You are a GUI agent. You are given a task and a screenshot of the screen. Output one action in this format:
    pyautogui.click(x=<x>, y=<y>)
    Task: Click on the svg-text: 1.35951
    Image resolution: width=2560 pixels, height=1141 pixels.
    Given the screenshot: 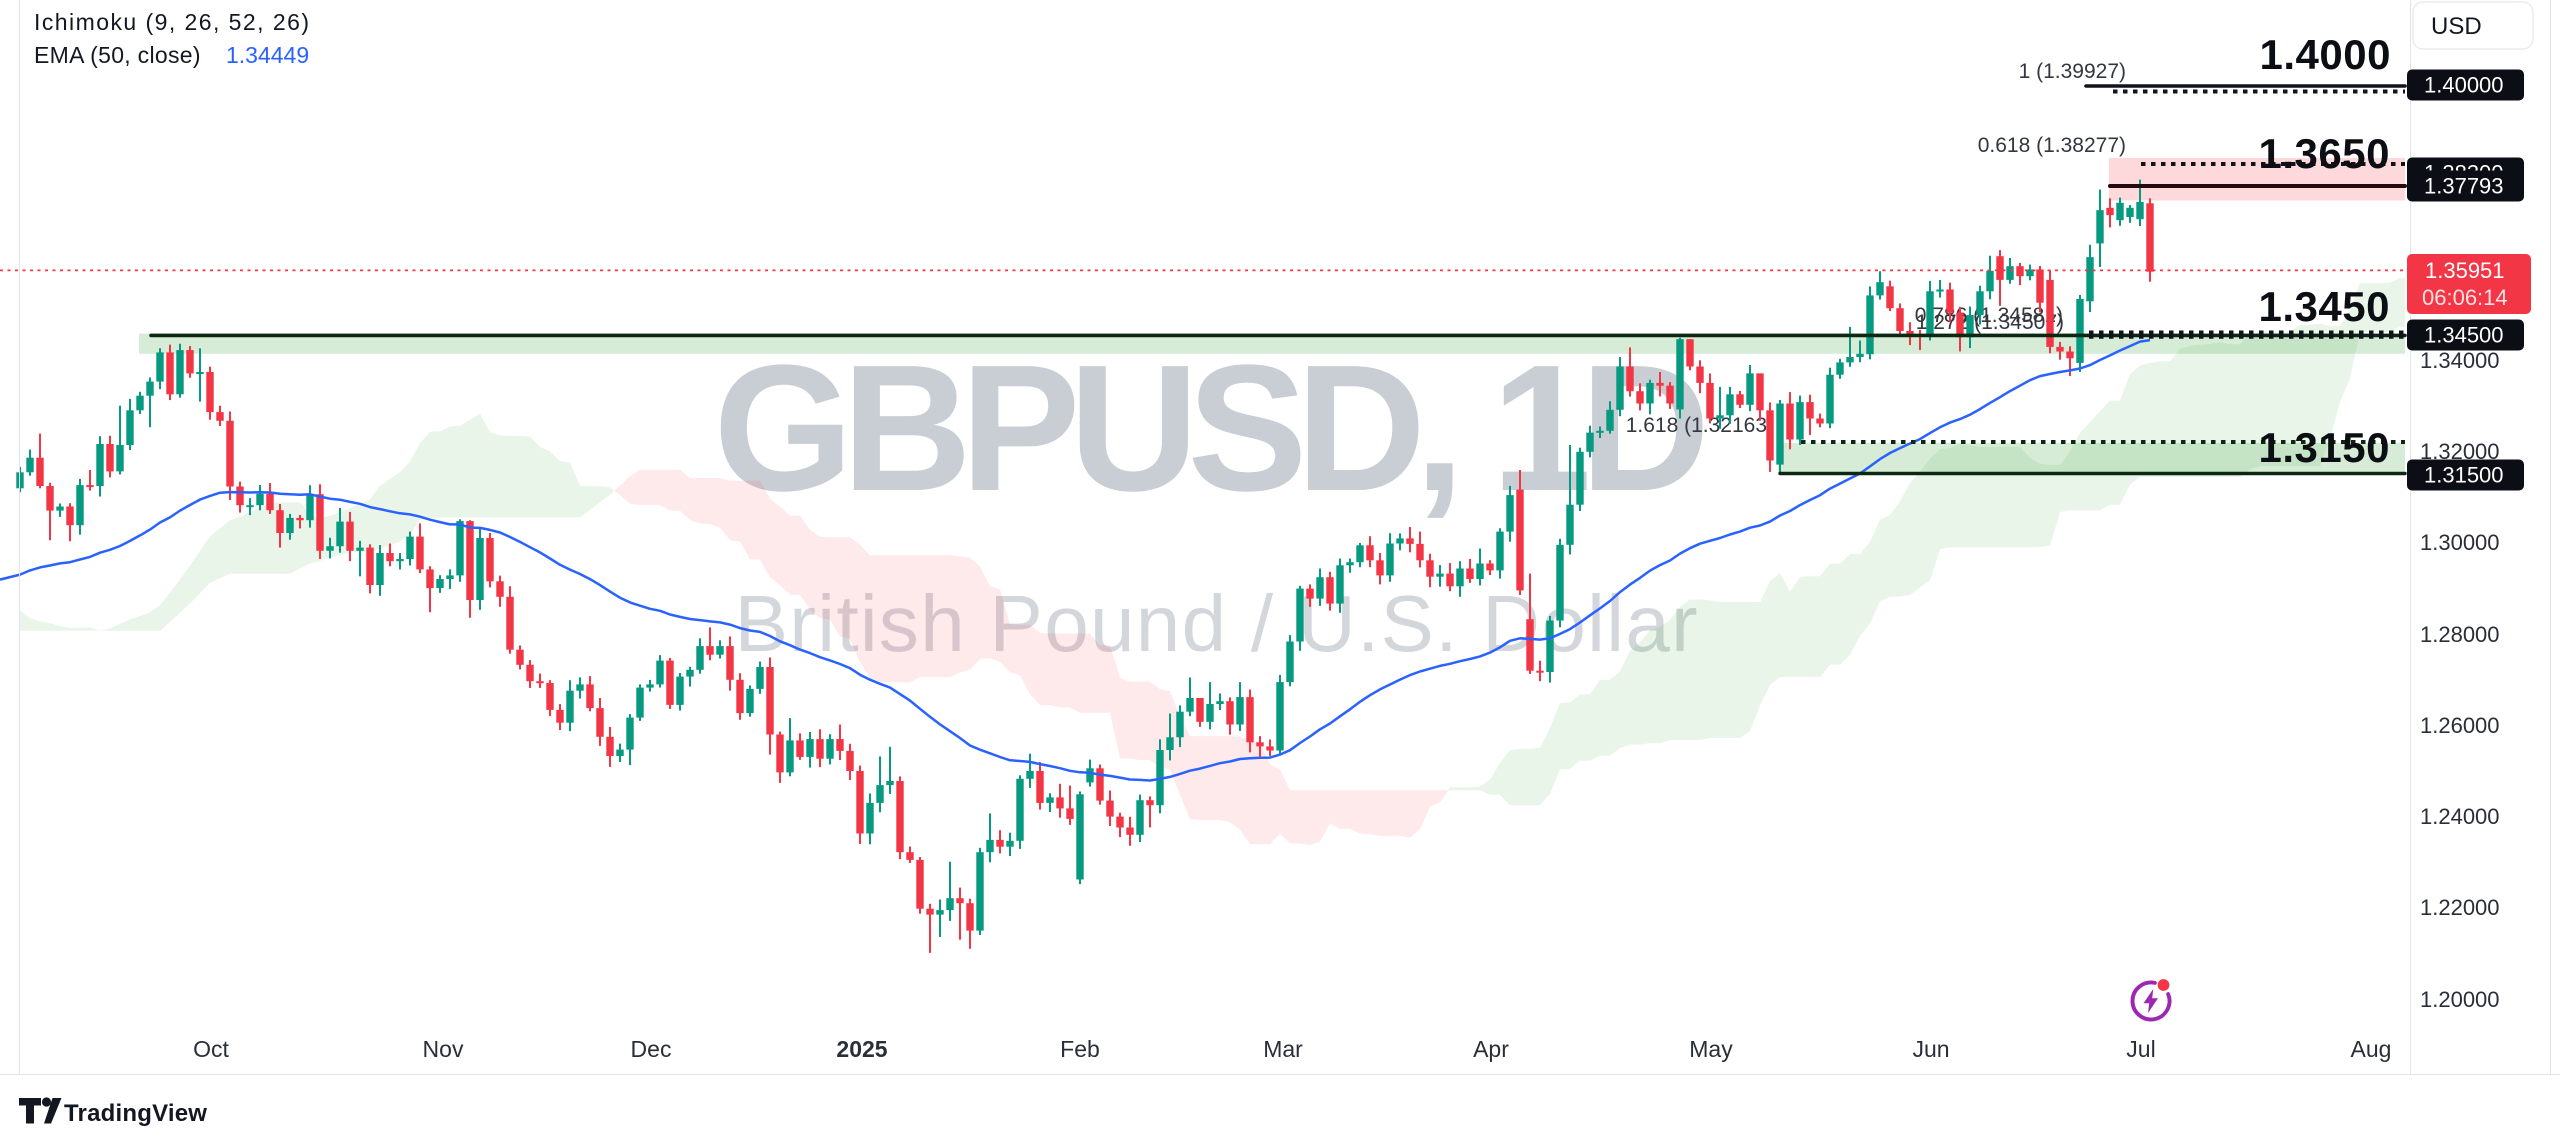 What is the action you would take?
    pyautogui.click(x=2465, y=270)
    